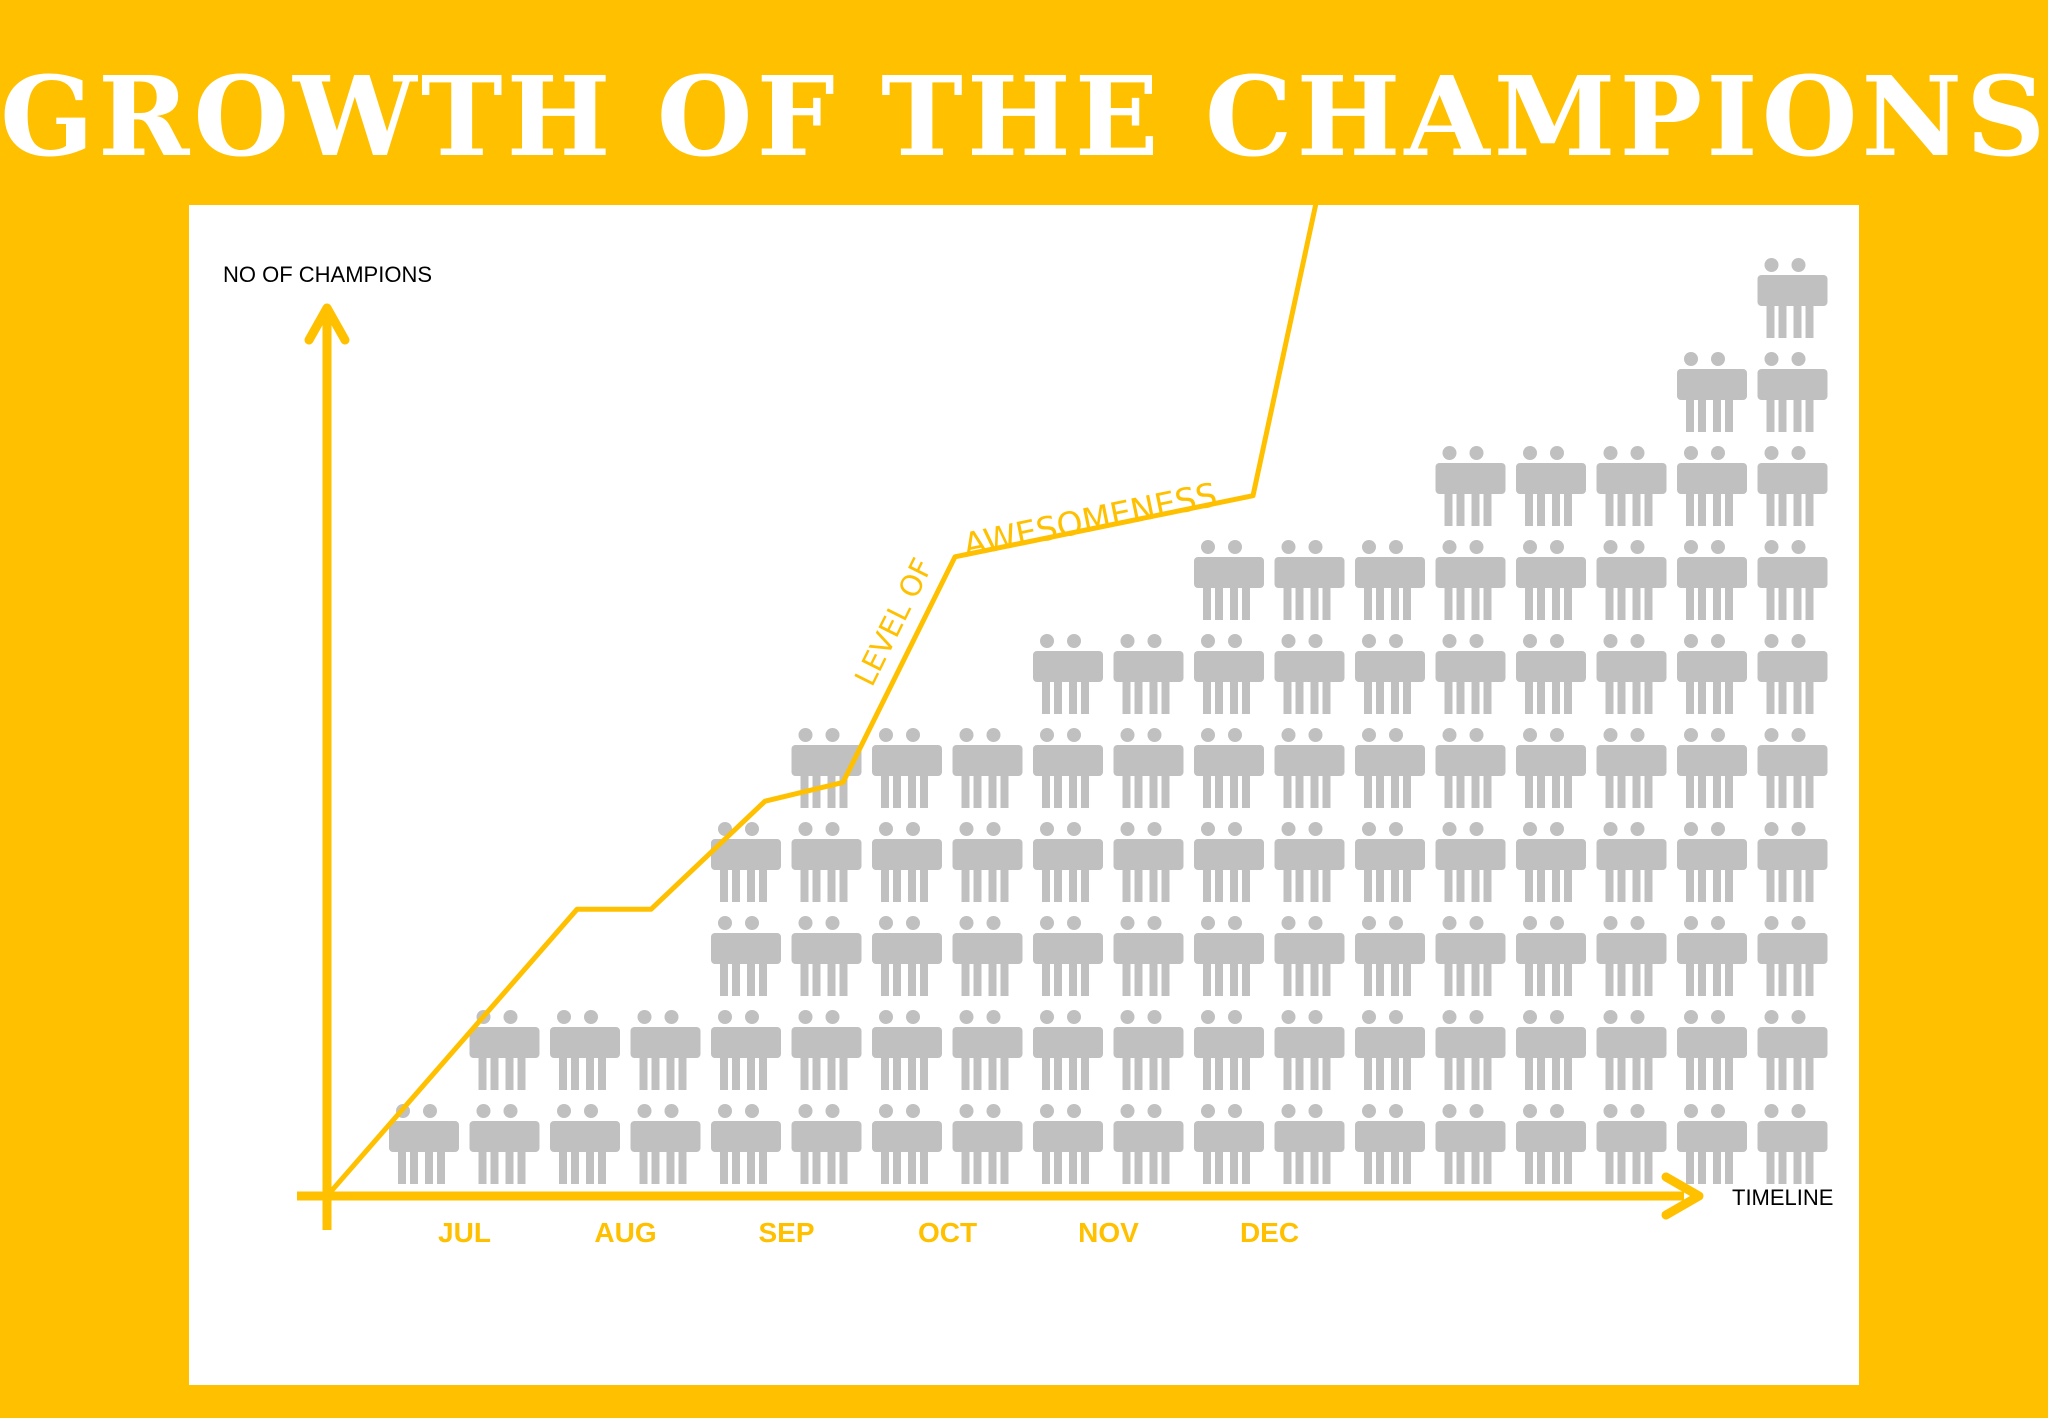  Describe the element at coordinates (1682, 1196) in the screenshot. I see `x-axis-arrowhead` at that location.